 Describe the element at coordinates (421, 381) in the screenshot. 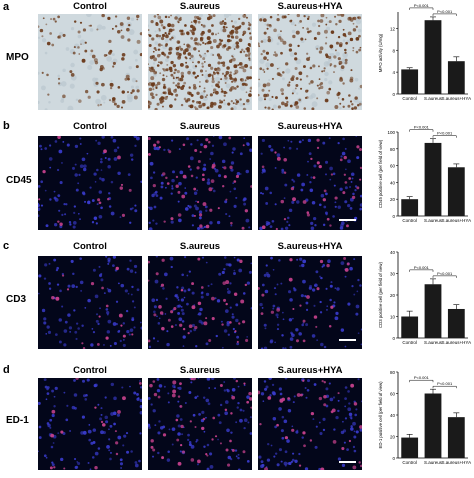

I see `significance-bracket` at that location.